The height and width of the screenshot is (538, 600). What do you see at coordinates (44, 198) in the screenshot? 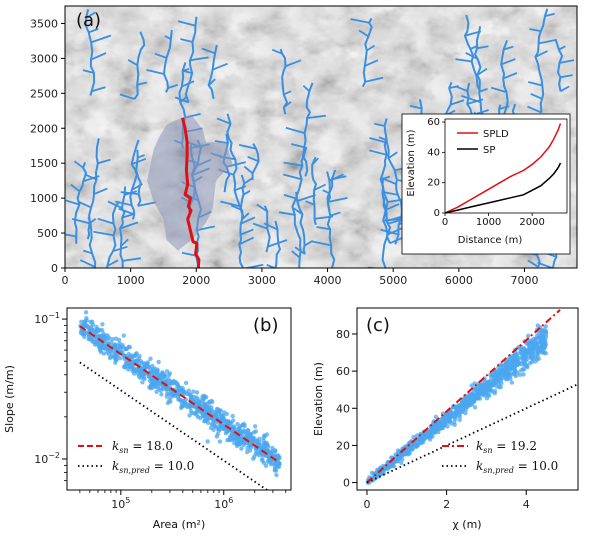
I see `panel-a-ytick-label: 1000` at bounding box center [44, 198].